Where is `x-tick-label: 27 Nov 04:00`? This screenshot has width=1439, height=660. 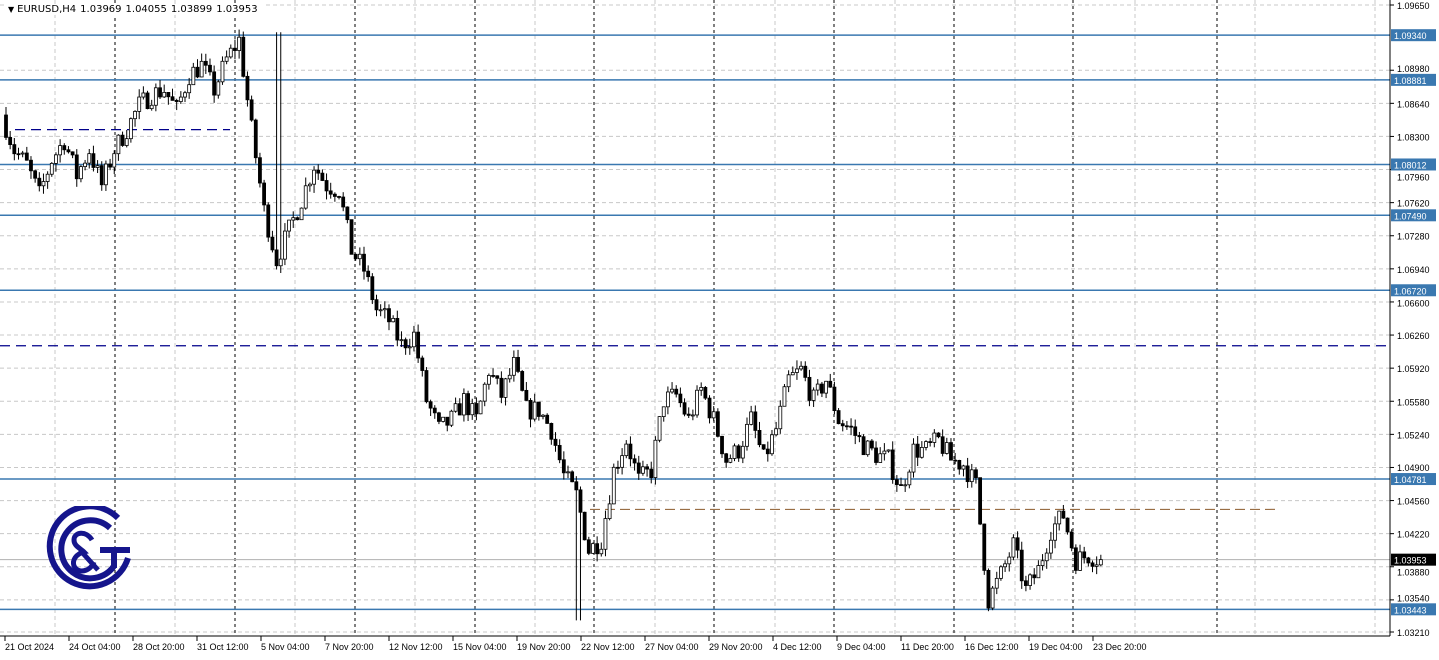
x-tick-label: 27 Nov 04:00 is located at coordinates (672, 647).